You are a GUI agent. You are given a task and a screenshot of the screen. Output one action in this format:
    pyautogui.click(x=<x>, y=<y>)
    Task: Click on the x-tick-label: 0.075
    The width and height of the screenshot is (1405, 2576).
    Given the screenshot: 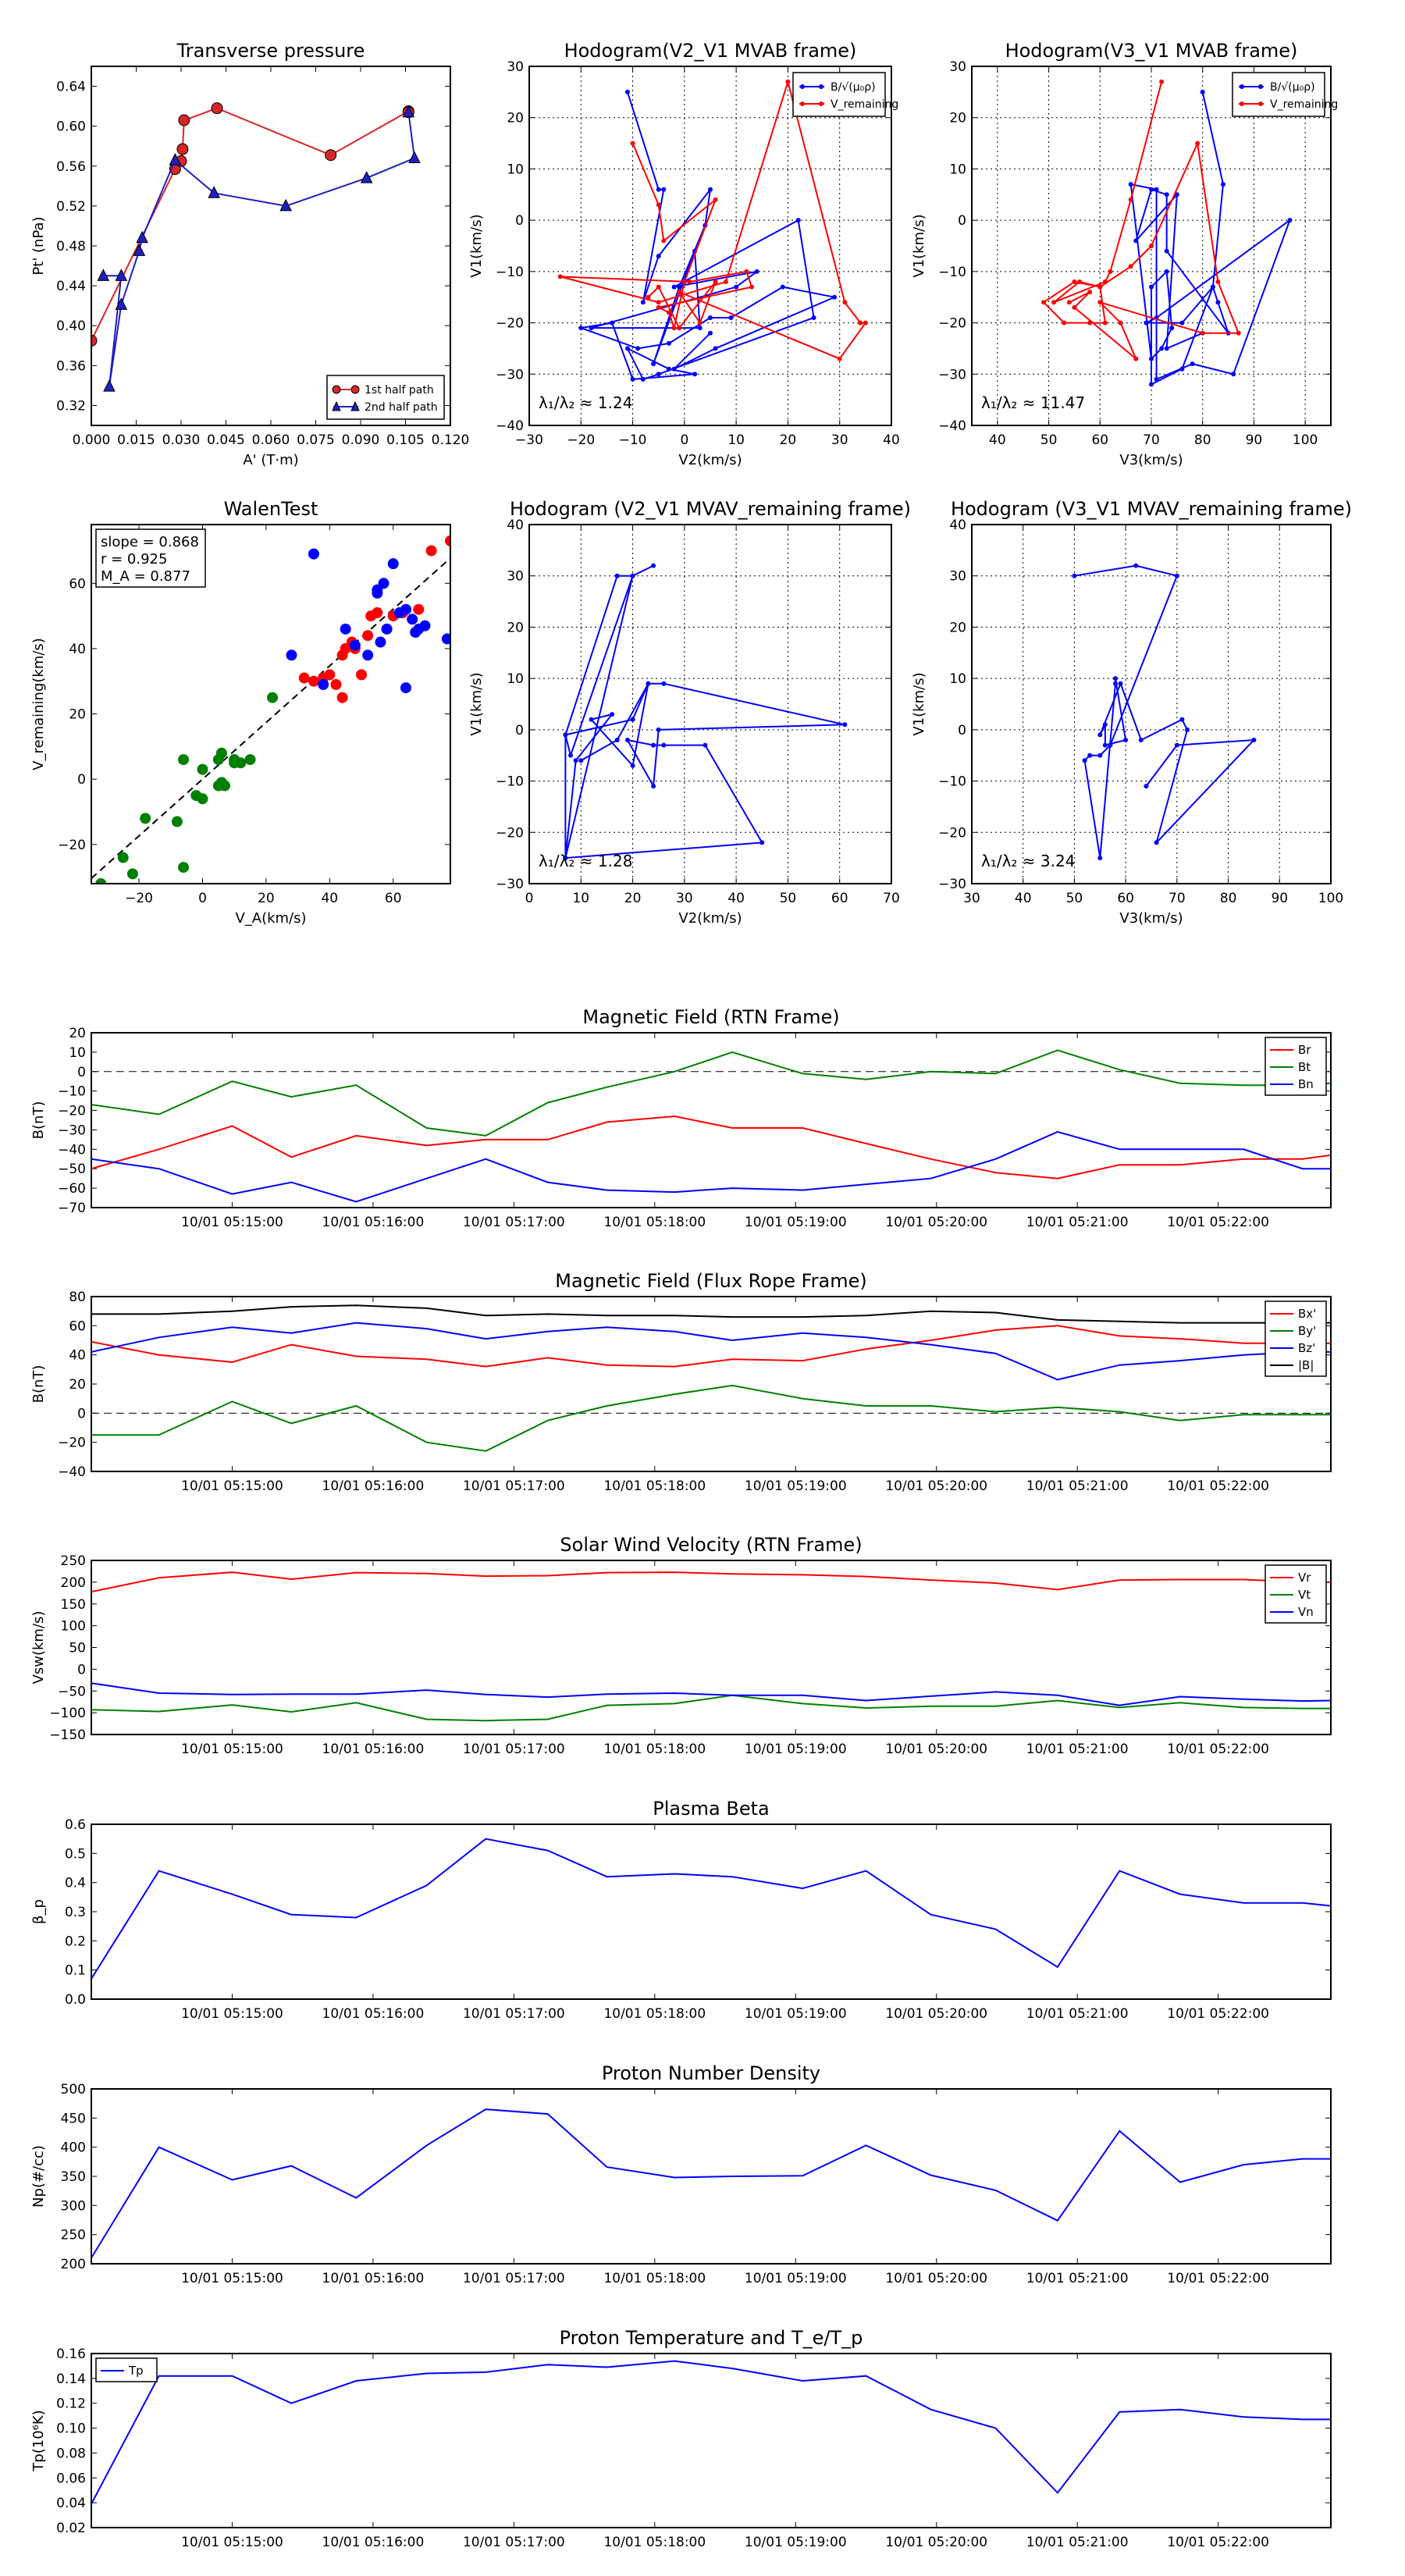 What is the action you would take?
    pyautogui.click(x=316, y=440)
    